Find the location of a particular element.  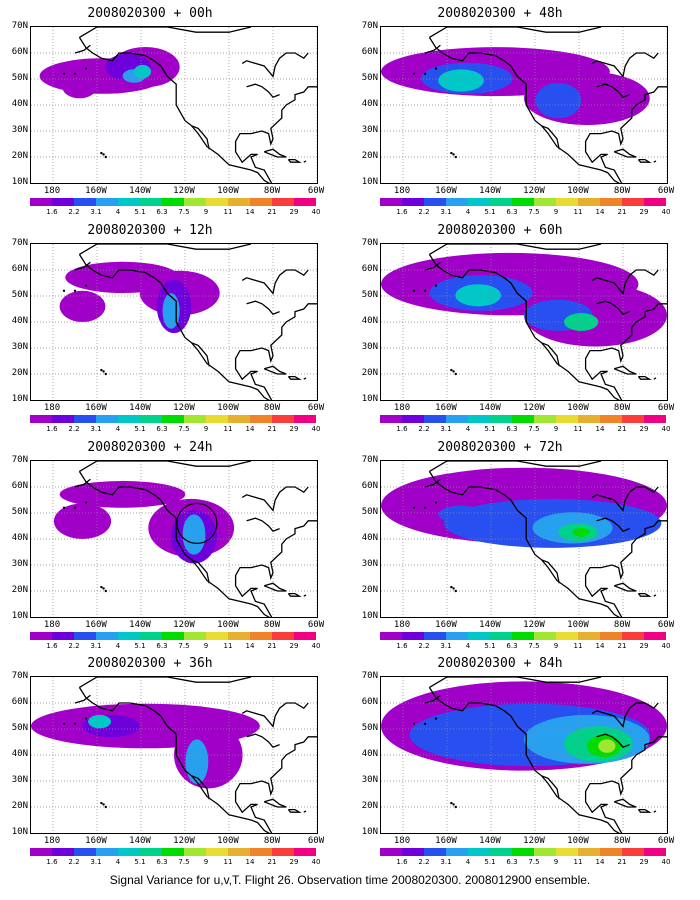

latitude-label: 40N is located at coordinates (19, 104).